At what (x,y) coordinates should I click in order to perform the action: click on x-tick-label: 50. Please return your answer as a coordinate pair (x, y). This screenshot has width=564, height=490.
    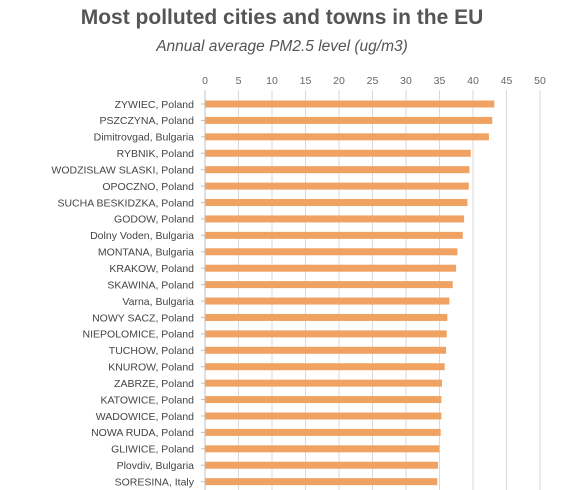
    Looking at the image, I should click on (540, 81).